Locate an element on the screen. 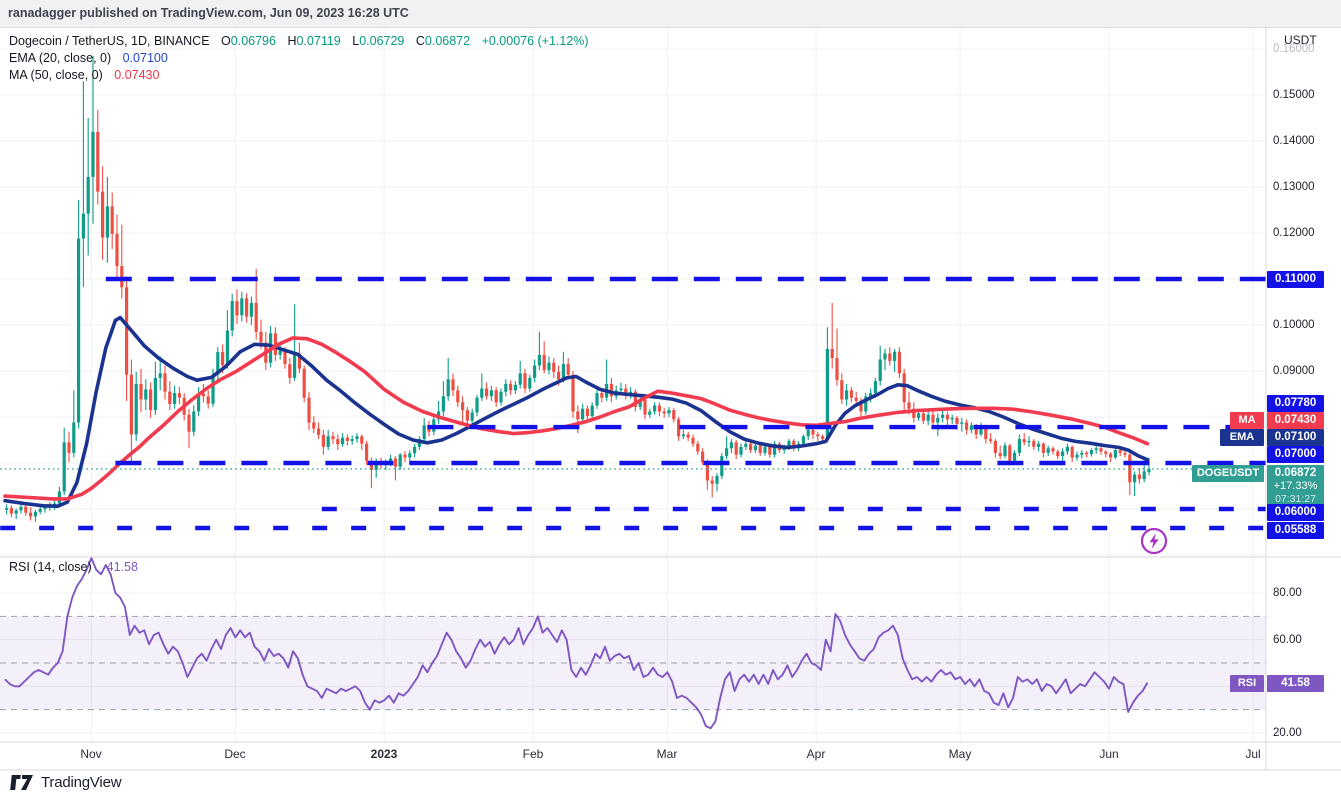  symbol-title: Dogecoin / TetherUS, 1D, BINANCE is located at coordinates (109, 41).